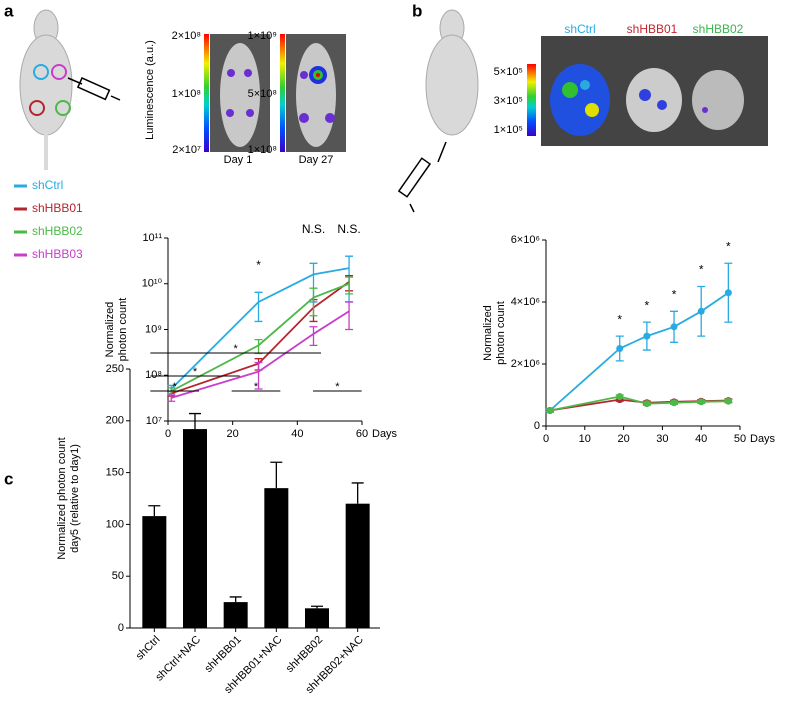  Describe the element at coordinates (186, 36) in the screenshot. I see `scale-label: 2×10⁸` at that location.